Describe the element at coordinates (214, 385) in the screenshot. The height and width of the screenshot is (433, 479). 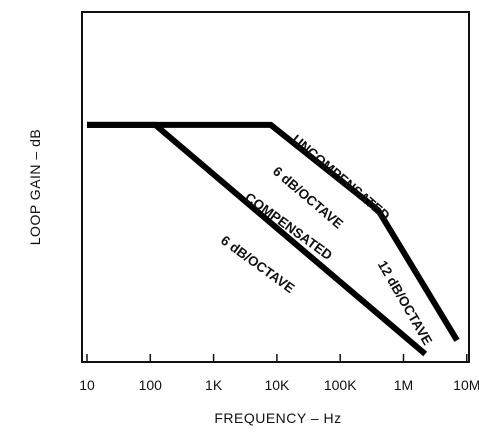
I see `x-tick-label: 1K` at that location.